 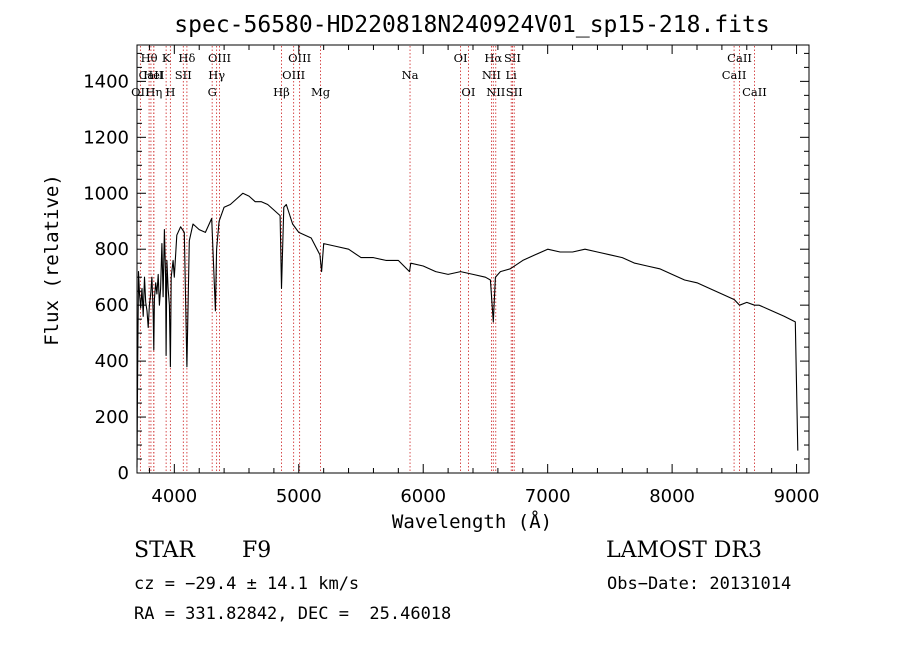 I want to click on line-marker-label: H, so click(x=170, y=92).